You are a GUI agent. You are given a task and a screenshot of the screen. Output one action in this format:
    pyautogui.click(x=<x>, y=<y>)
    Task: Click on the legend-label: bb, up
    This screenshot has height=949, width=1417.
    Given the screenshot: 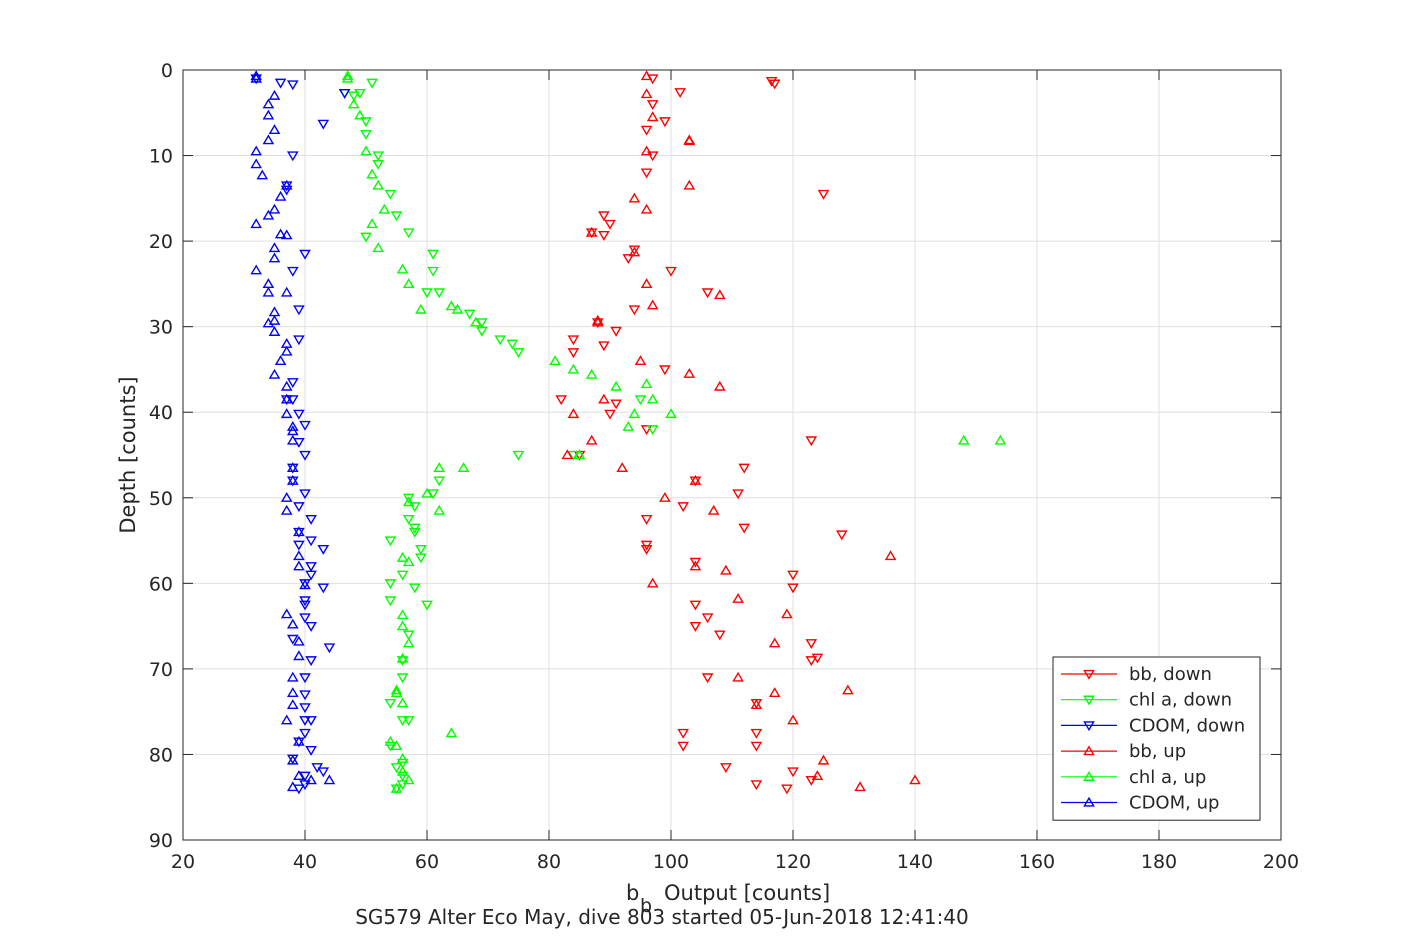 What is the action you would take?
    pyautogui.click(x=1157, y=751)
    